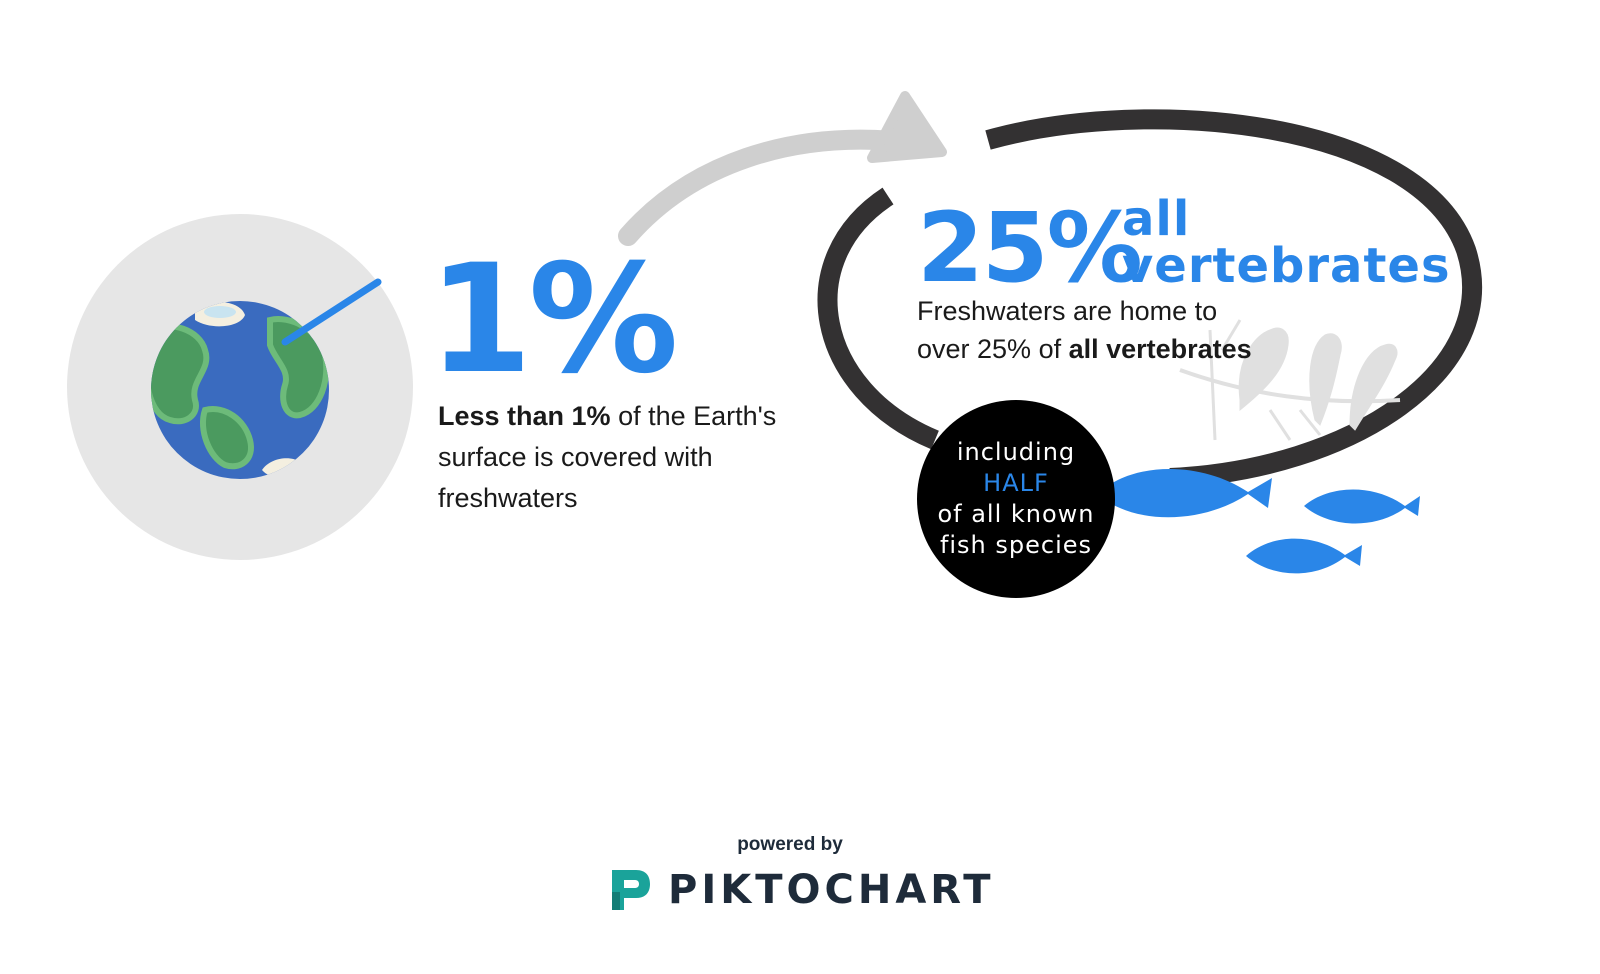  I want to click on vertebrates-title-line1: all, so click(1156, 219).